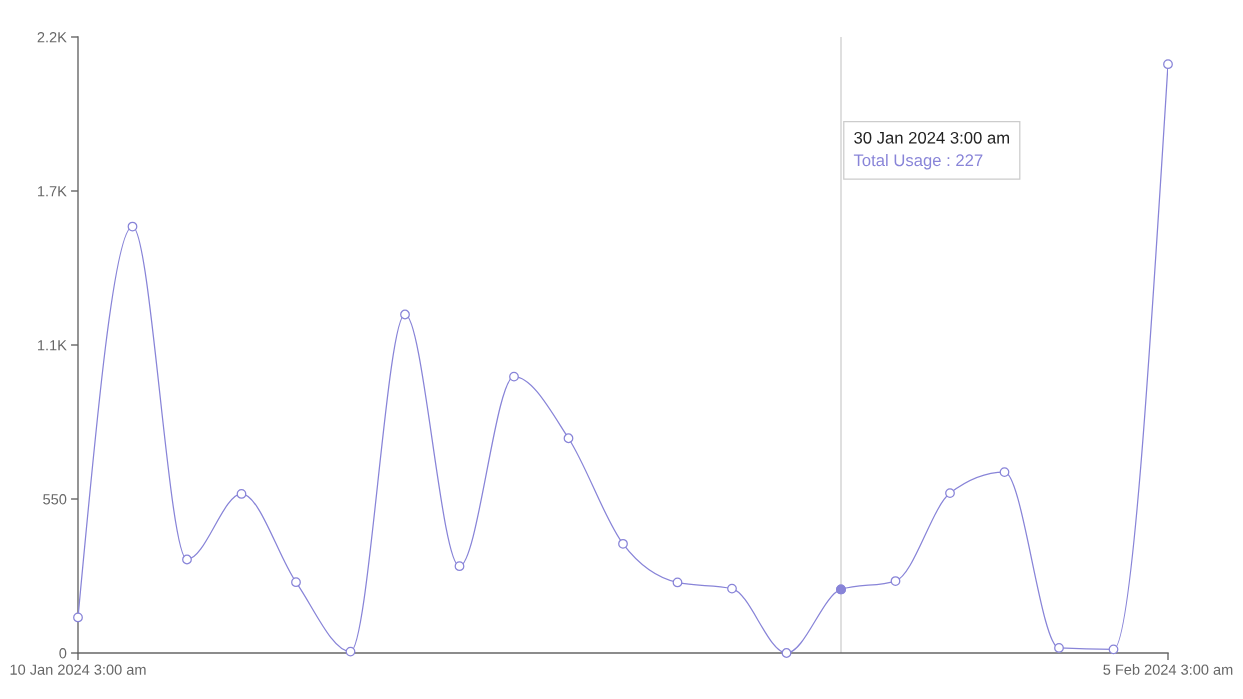 The width and height of the screenshot is (1243, 699). What do you see at coordinates (1168, 669) in the screenshot?
I see `x-tick-label: 5 Feb 2024 3:00 am` at bounding box center [1168, 669].